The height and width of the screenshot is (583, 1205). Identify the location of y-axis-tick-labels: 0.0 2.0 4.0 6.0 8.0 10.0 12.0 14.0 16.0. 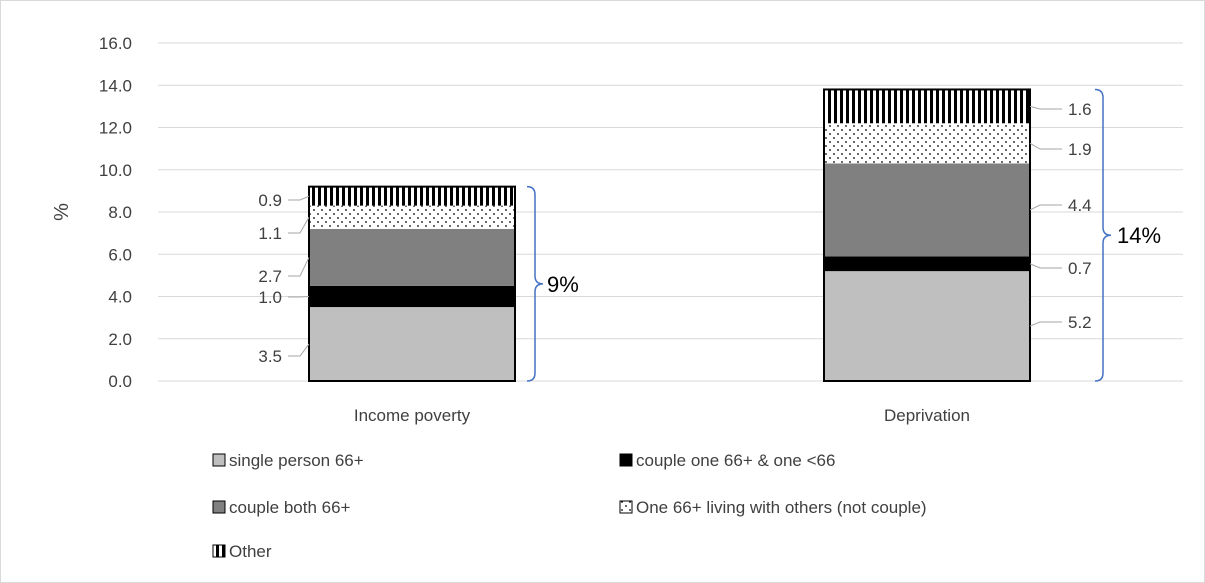
(115, 212).